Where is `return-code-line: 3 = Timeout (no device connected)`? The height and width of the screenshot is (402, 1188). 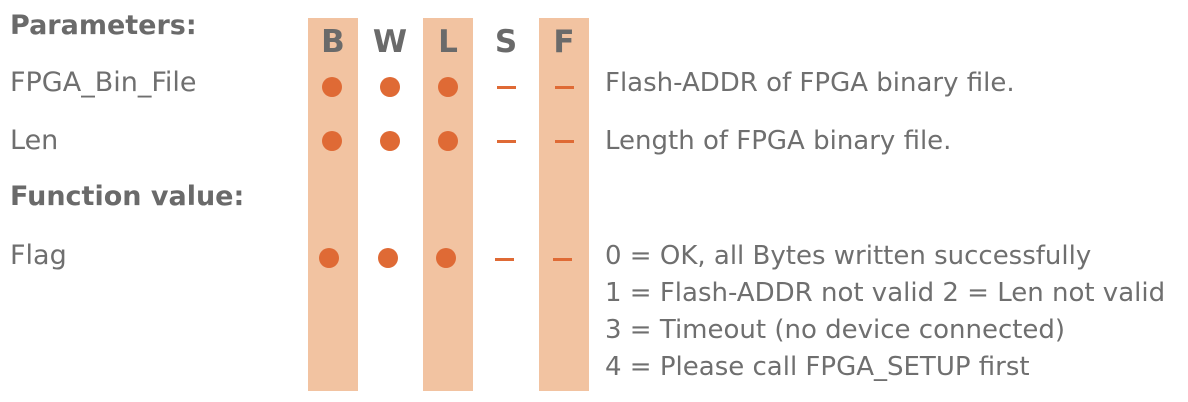 return-code-line: 3 = Timeout (no device connected) is located at coordinates (835, 330).